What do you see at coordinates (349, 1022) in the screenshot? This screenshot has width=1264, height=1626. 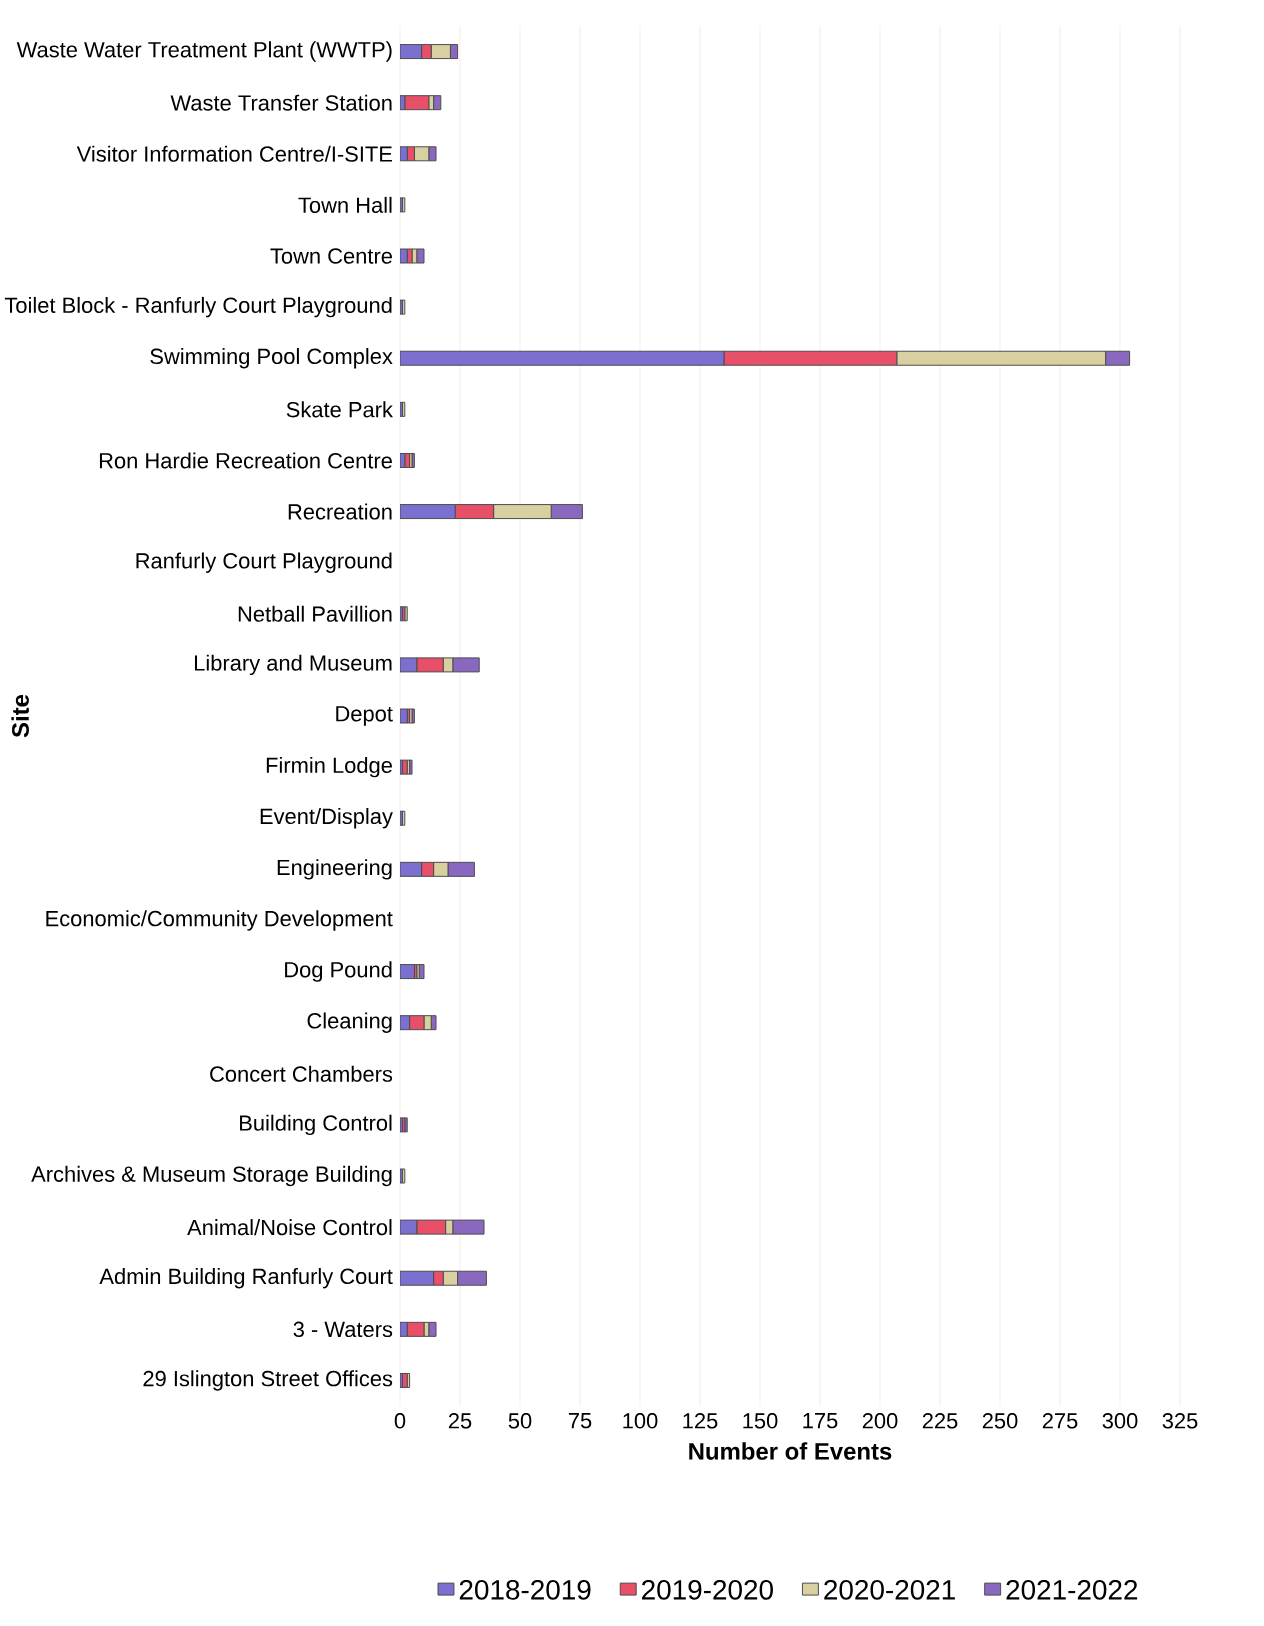 I see `y-tick-label: Cleaning` at bounding box center [349, 1022].